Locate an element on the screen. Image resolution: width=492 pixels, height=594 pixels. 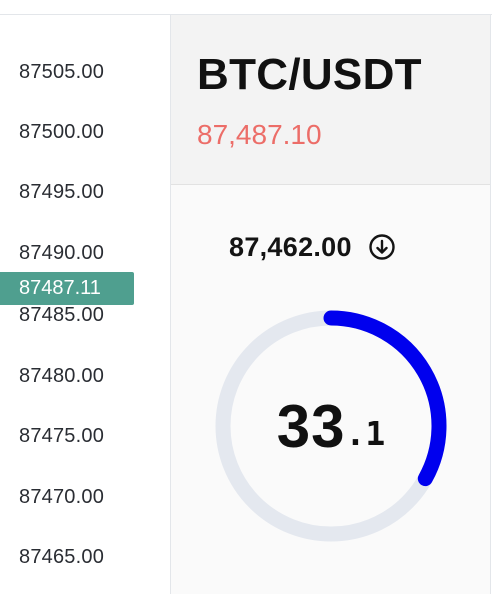
price-axis-tick: 87465.00 is located at coordinates (62, 557).